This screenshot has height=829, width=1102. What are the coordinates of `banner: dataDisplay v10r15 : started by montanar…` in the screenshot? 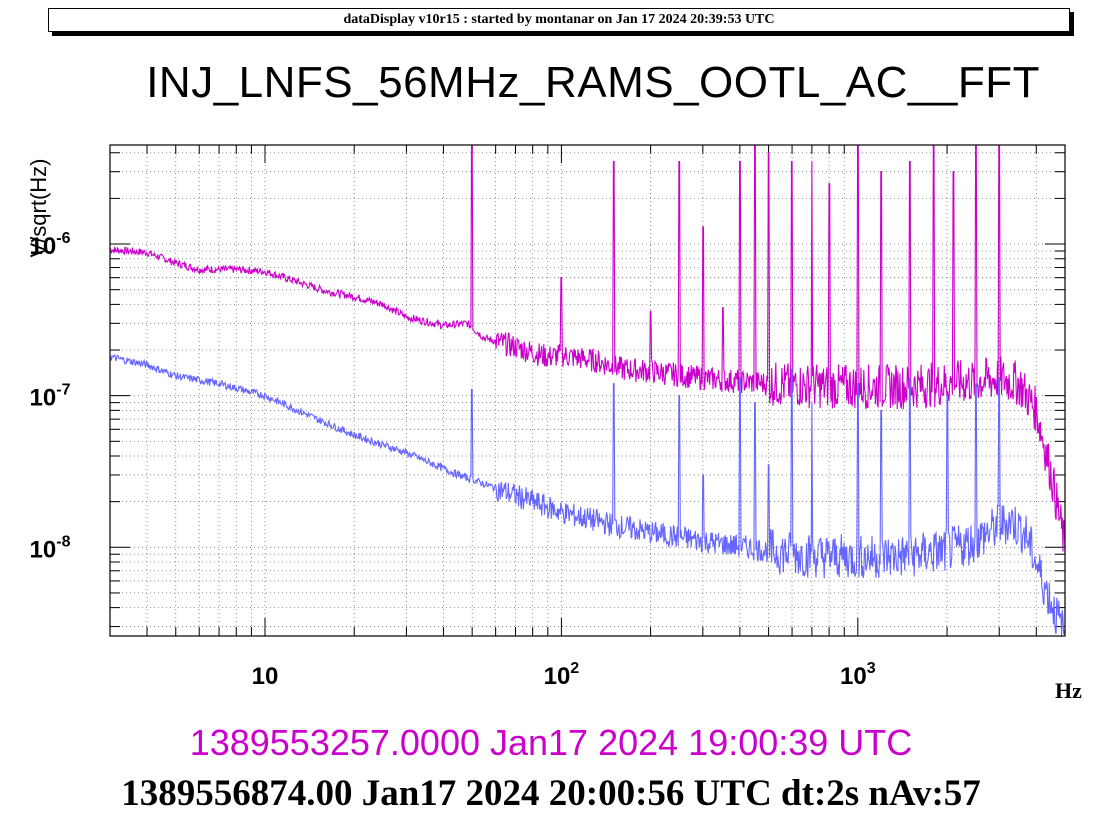 It's located at (559, 20).